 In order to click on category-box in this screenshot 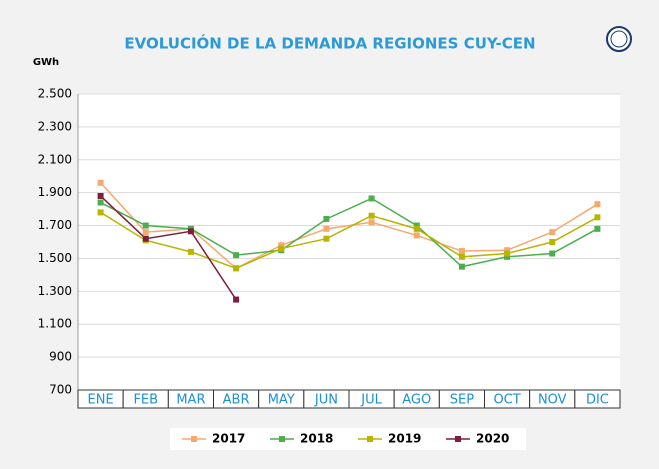, I will do `click(597, 399)`.